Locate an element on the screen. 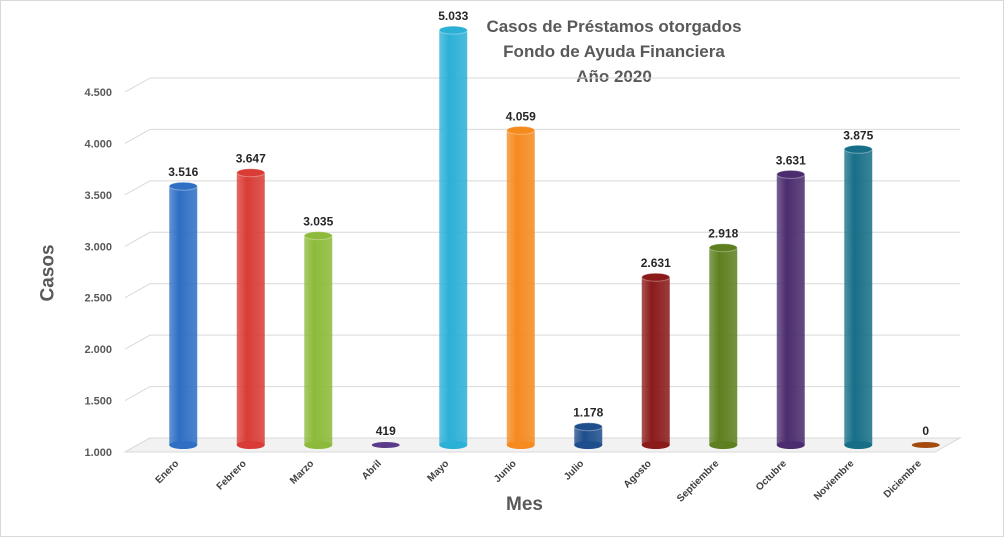 The image size is (1004, 537). y-tick-label: 2.500 is located at coordinates (98, 299).